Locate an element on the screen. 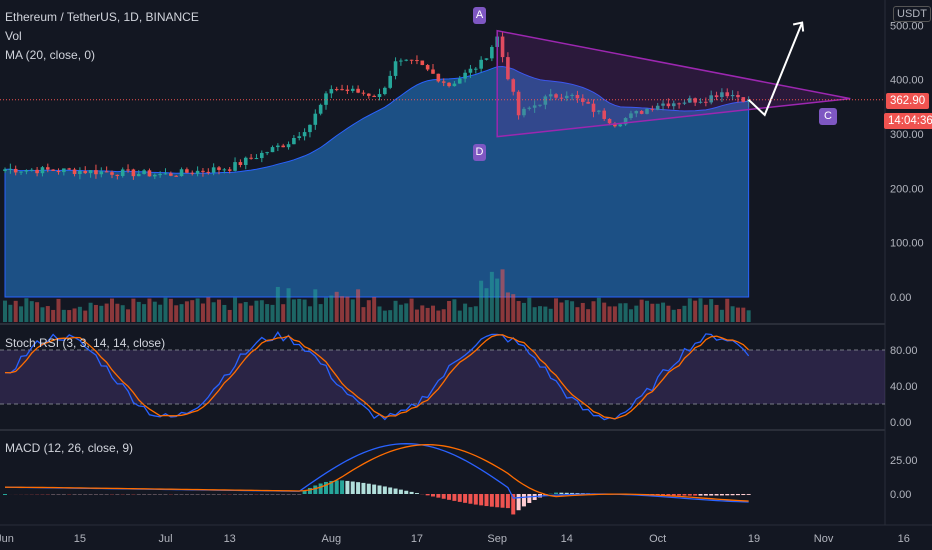 The width and height of the screenshot is (932, 550). chart-title: Ethereum / TetherUS, 1D, BINANCE is located at coordinates (102, 17).